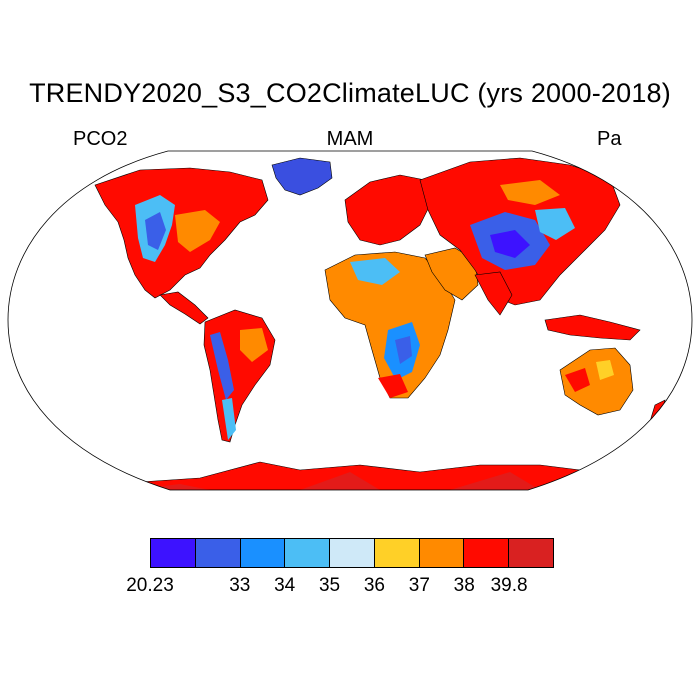 The height and width of the screenshot is (700, 700). I want to click on region-australia-red, so click(577, 380).